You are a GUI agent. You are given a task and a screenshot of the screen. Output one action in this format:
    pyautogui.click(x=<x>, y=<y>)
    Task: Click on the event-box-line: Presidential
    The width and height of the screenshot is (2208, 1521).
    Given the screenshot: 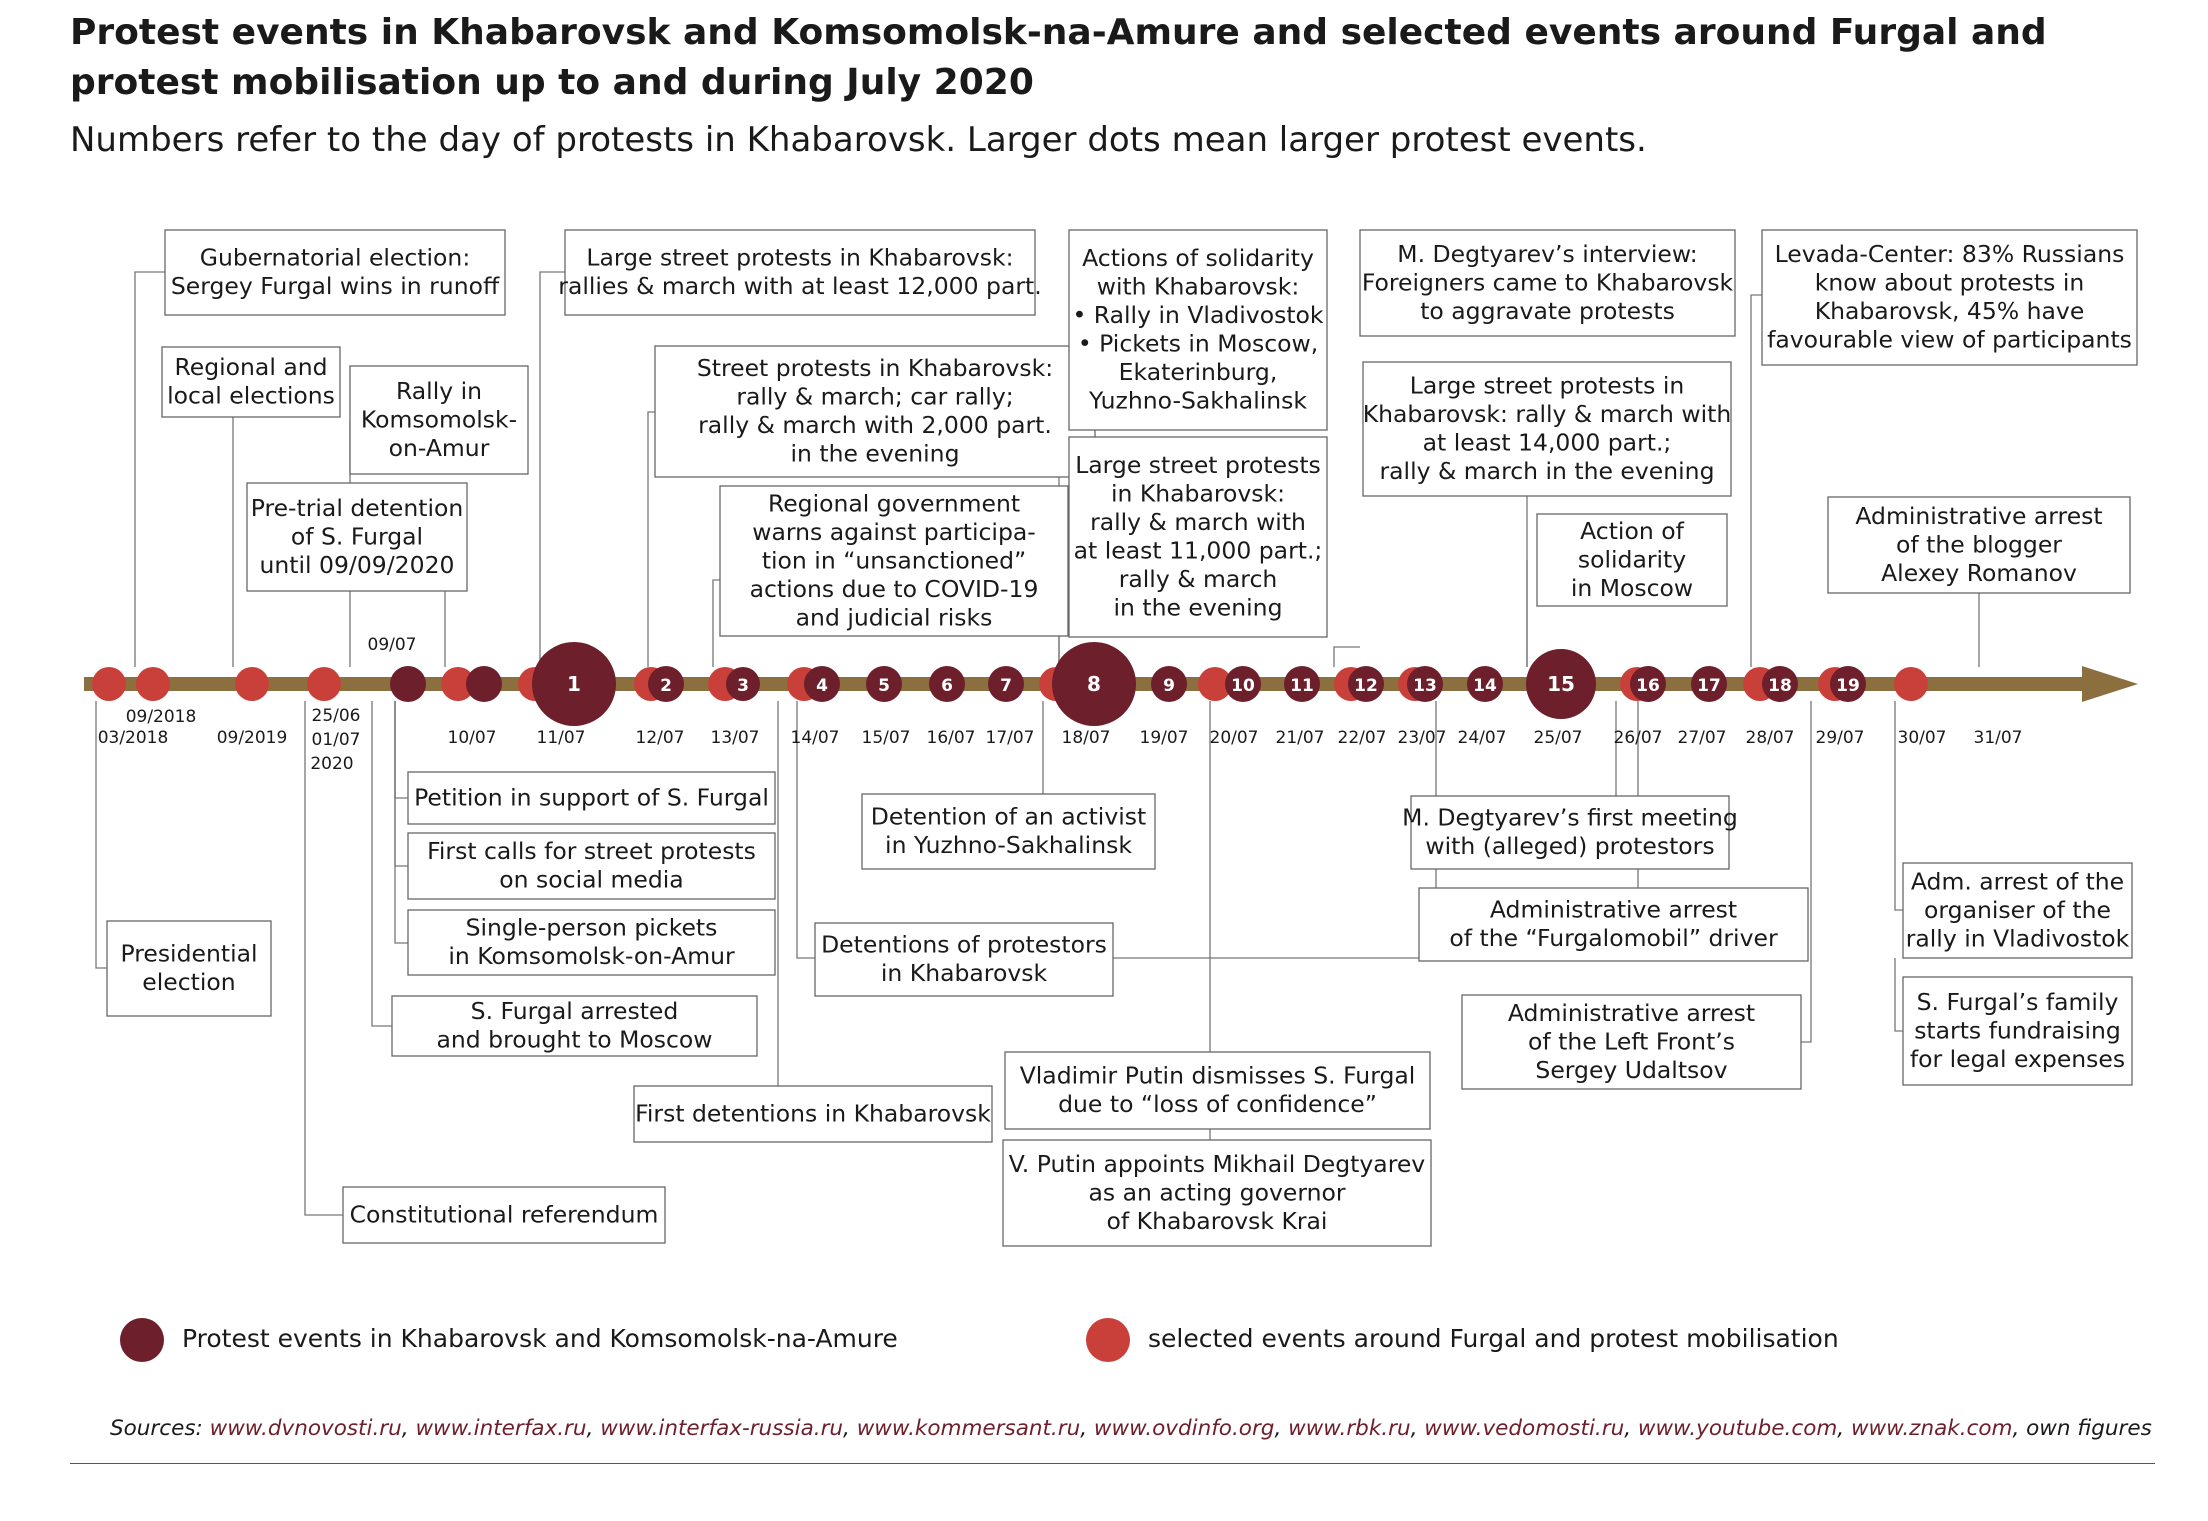 What is the action you would take?
    pyautogui.click(x=188, y=954)
    